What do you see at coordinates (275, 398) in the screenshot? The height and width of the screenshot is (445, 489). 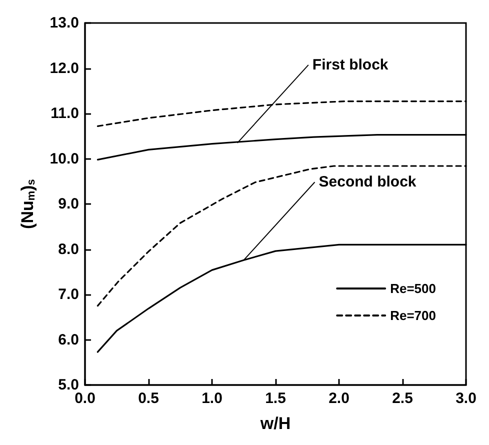 I see `x-tick-label: 1.5` at bounding box center [275, 398].